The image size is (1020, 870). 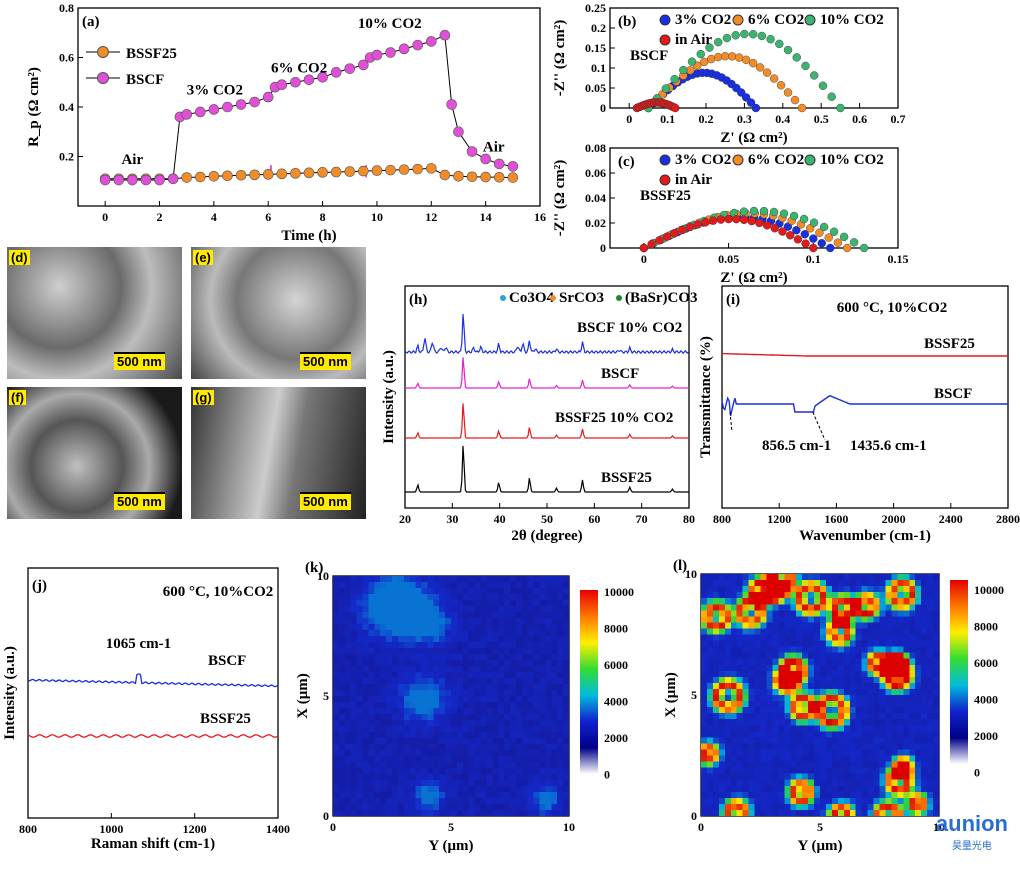 I want to click on panel-a-x-tick-label: 2, so click(x=160, y=217).